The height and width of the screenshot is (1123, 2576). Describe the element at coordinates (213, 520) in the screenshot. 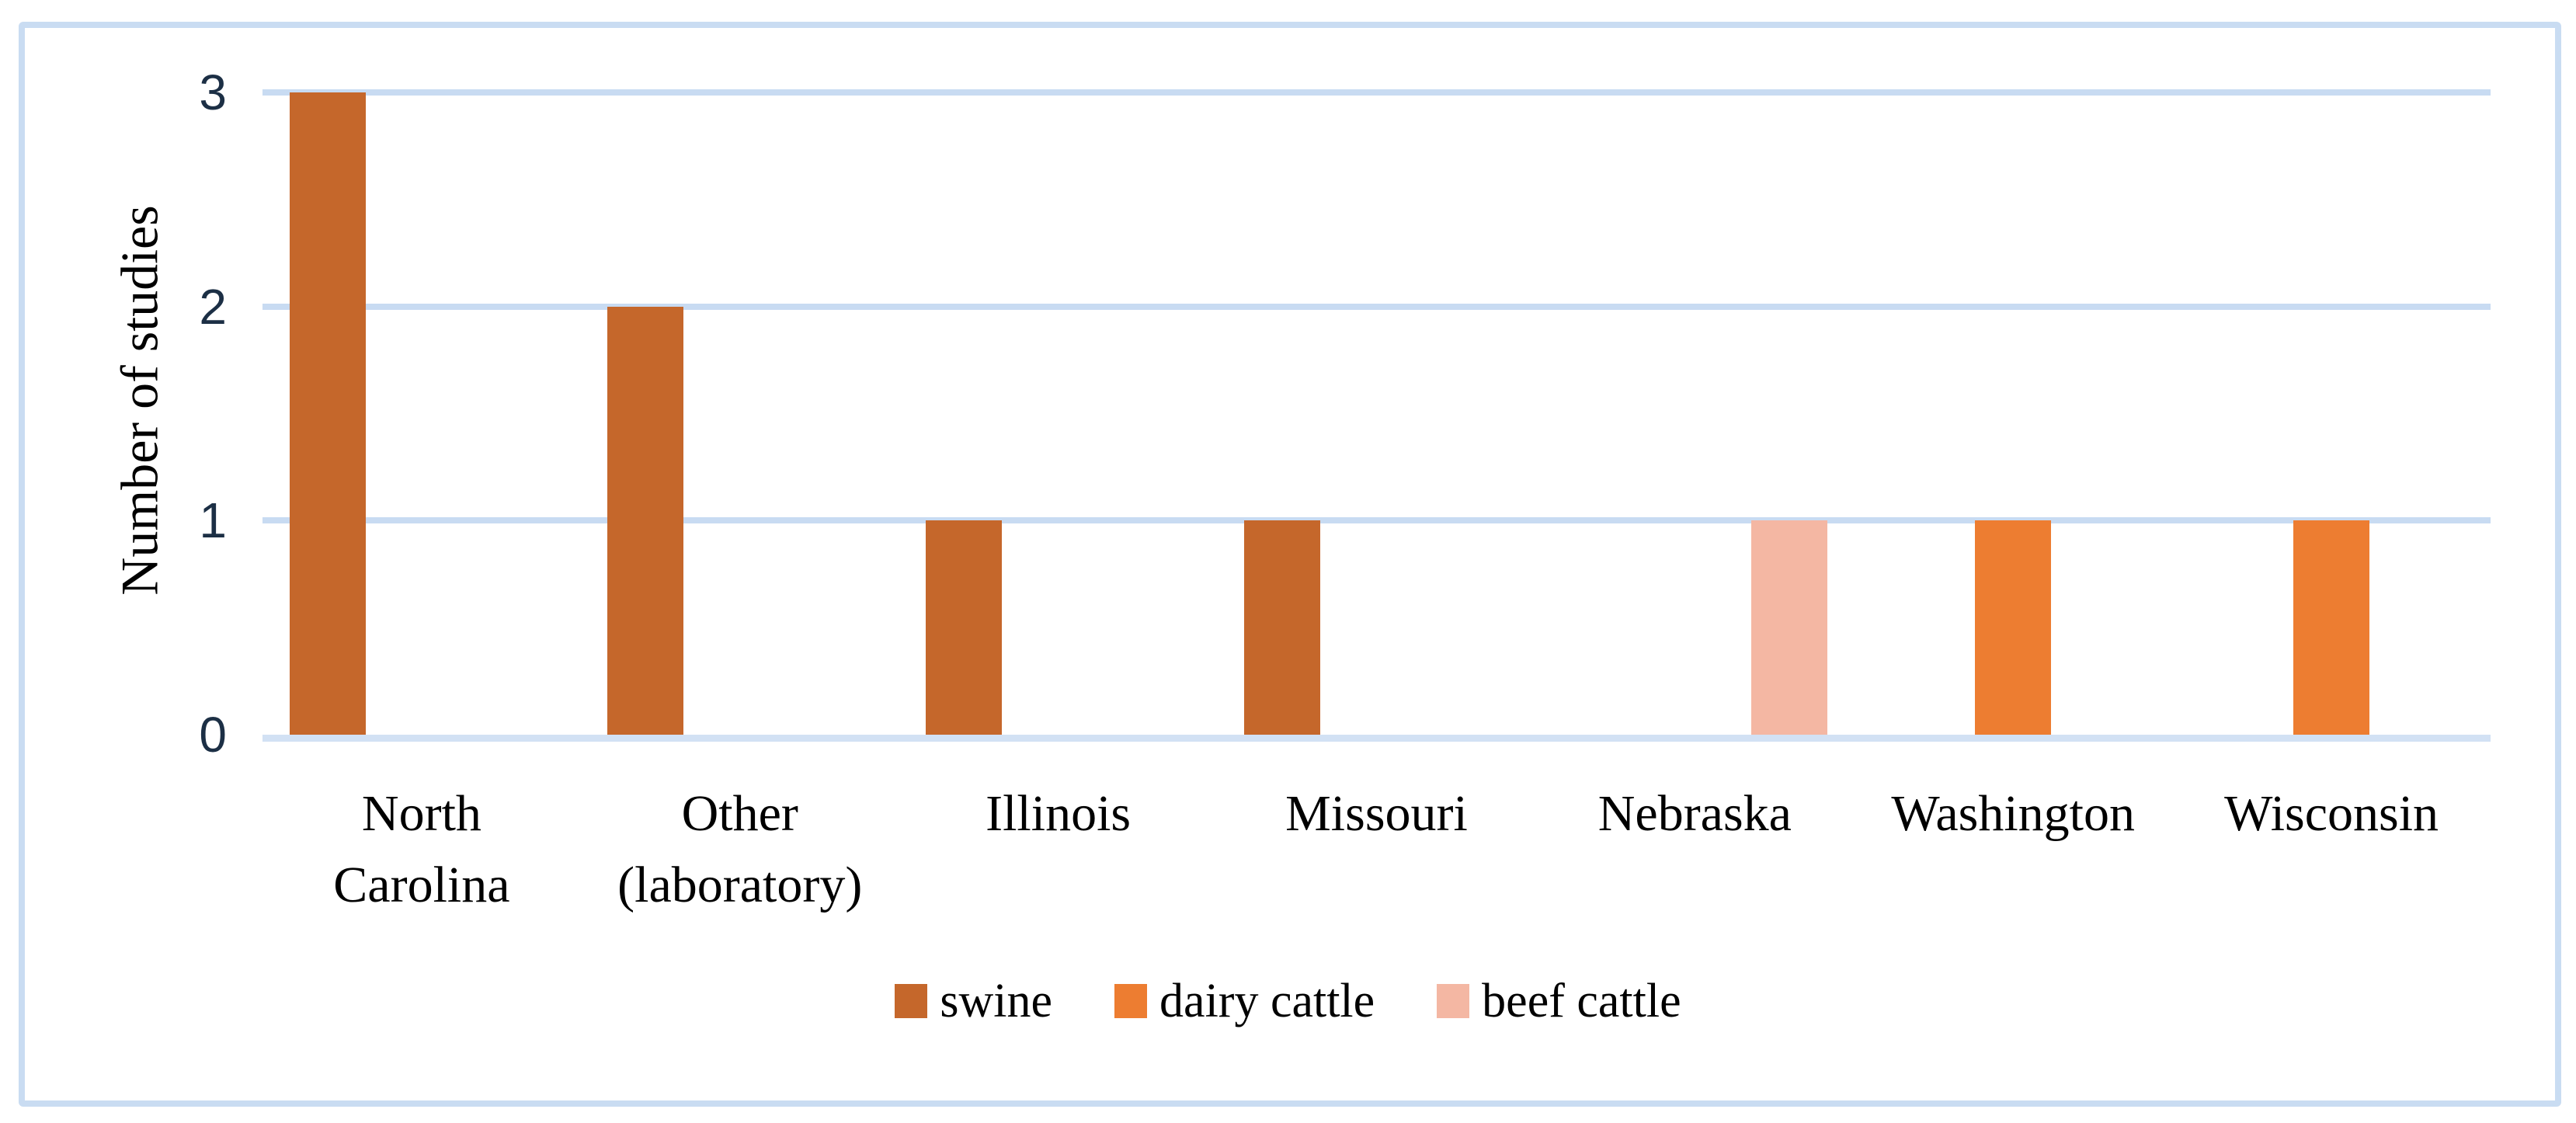

I see `y-tick-label-1: 1` at that location.